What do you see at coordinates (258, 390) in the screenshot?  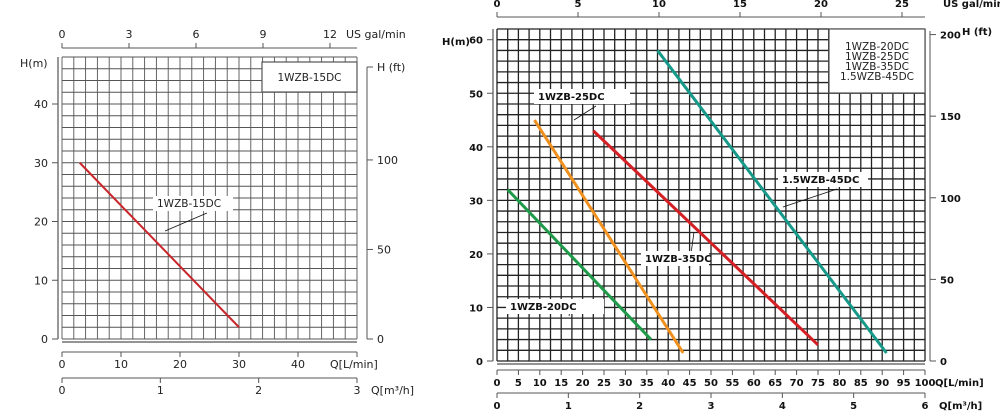 I see `bottom2-tick-label: 2` at bounding box center [258, 390].